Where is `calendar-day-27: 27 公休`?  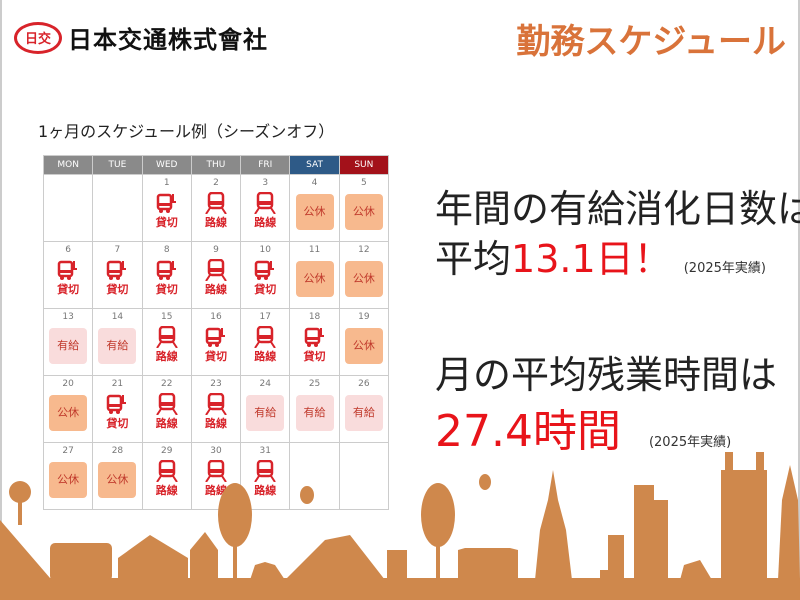 calendar-day-27: 27 公休 is located at coordinates (68, 476).